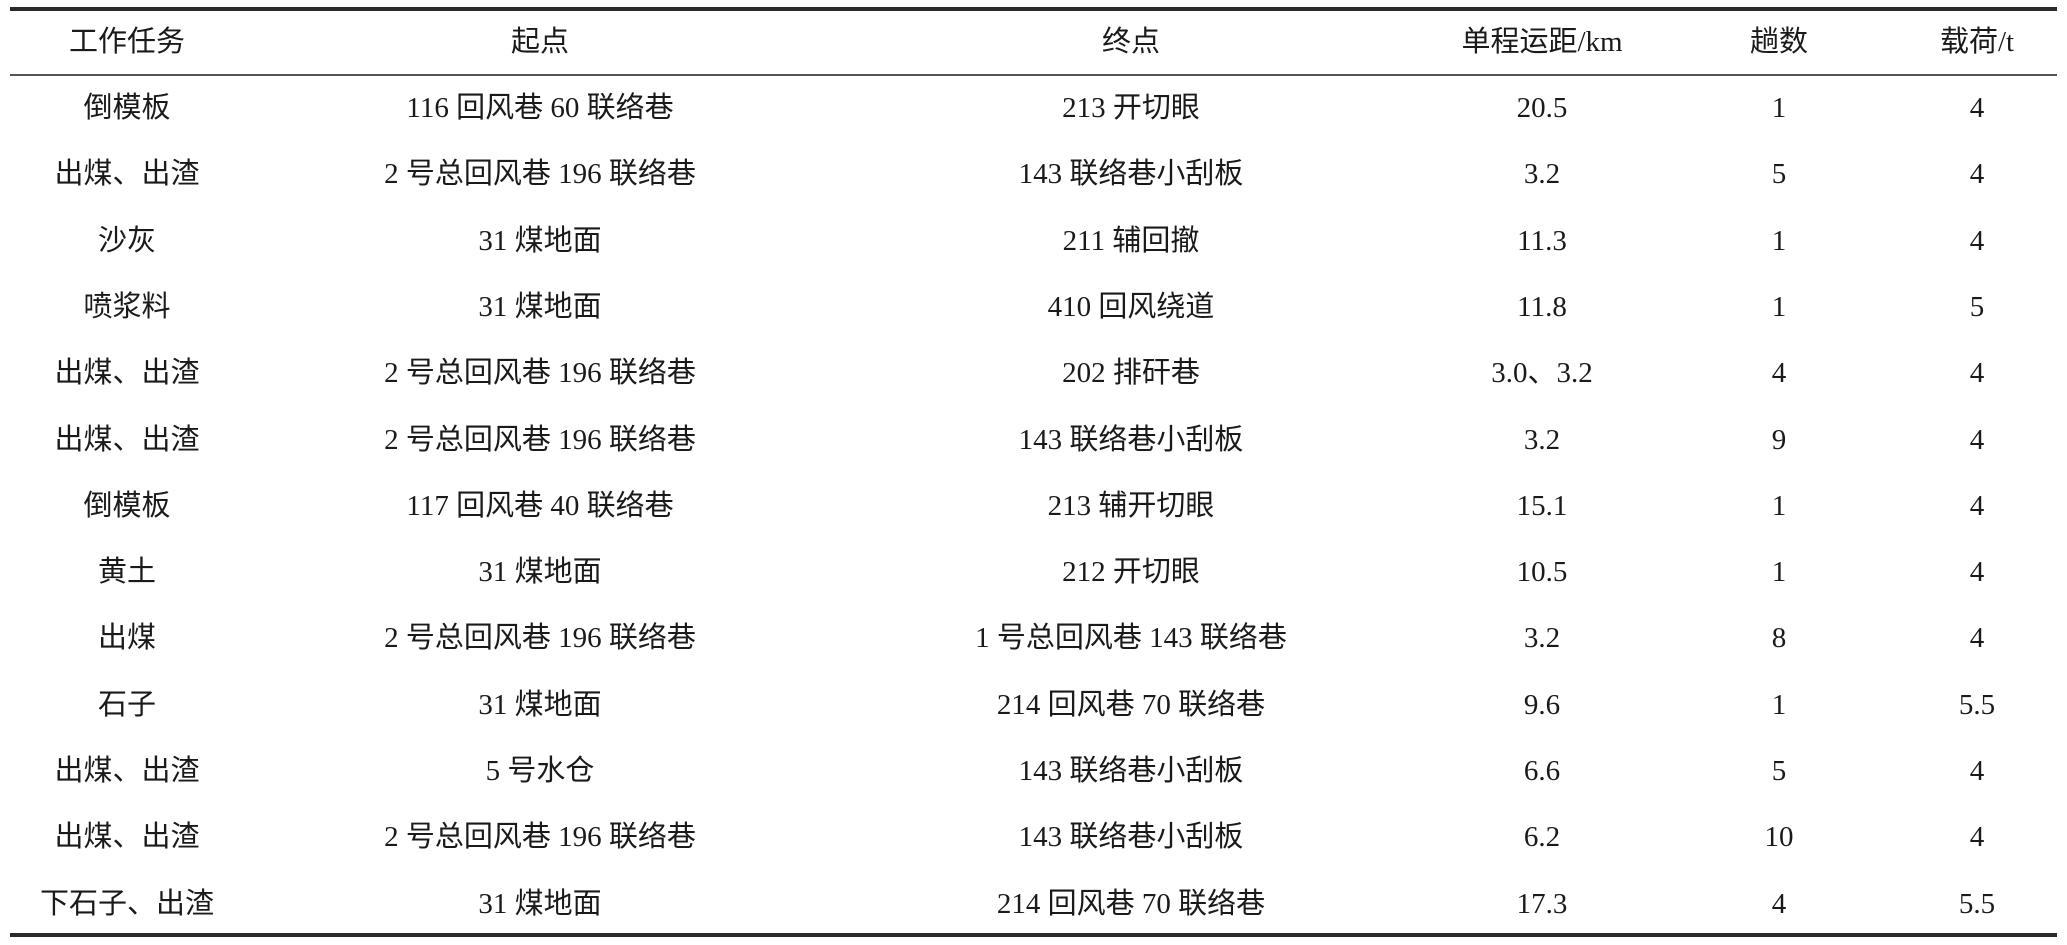 This screenshot has width=2067, height=945. What do you see at coordinates (1779, 42) in the screenshot?
I see `header-trips: 趟数` at bounding box center [1779, 42].